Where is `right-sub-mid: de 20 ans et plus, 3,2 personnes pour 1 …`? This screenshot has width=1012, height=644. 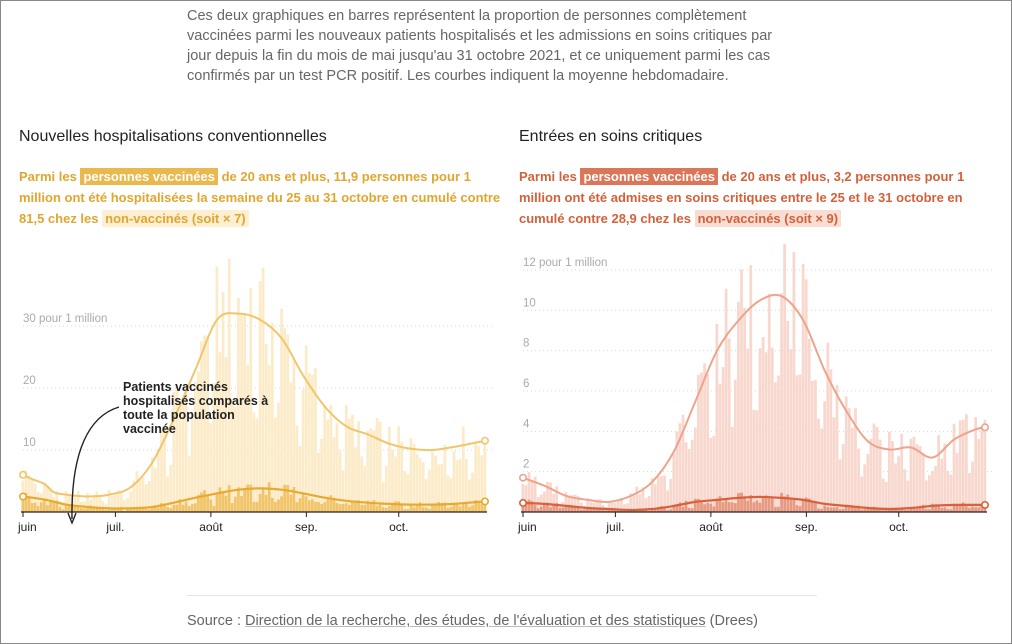 right-sub-mid: de 20 ans et plus, 3,2 personnes pour 1 … is located at coordinates (742, 197).